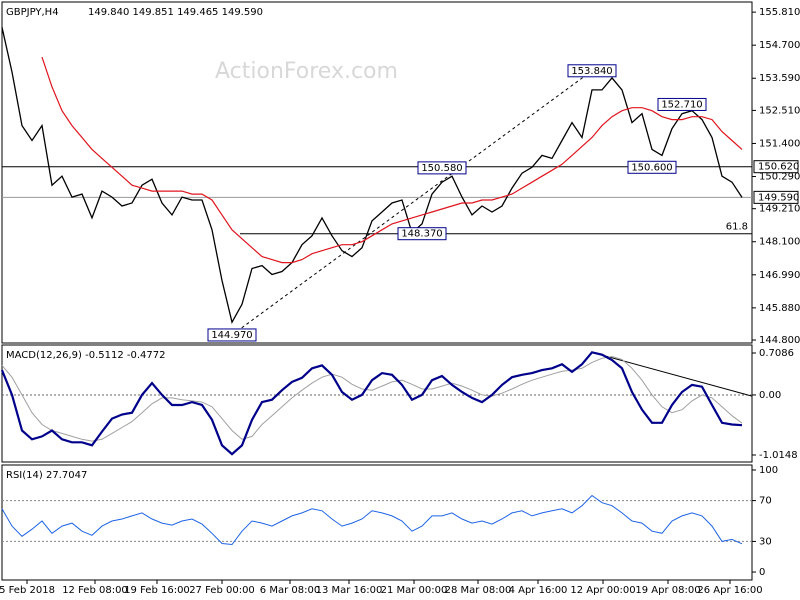  Describe the element at coordinates (32, 12) in the screenshot. I see `panel-title: GBPJPY,H4` at that location.